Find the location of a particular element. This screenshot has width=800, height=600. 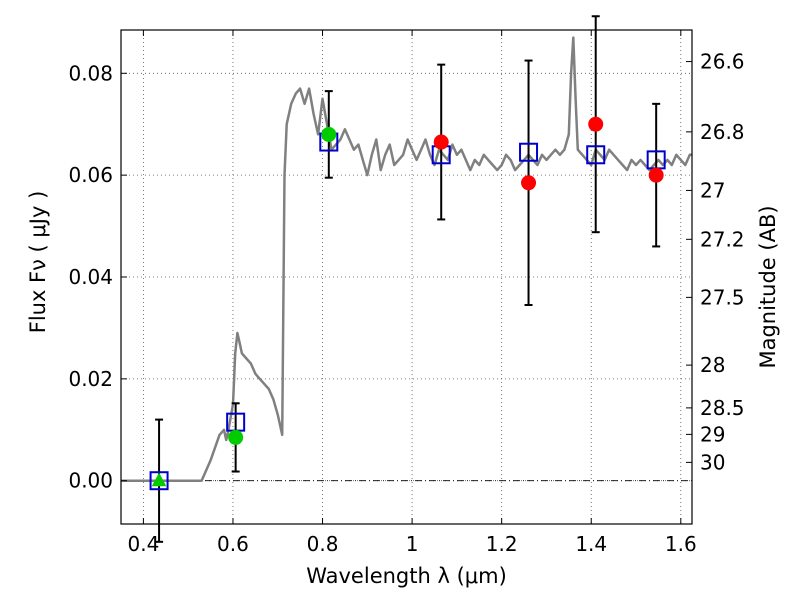

magnitude-tick-label: 30 is located at coordinates (712, 462).